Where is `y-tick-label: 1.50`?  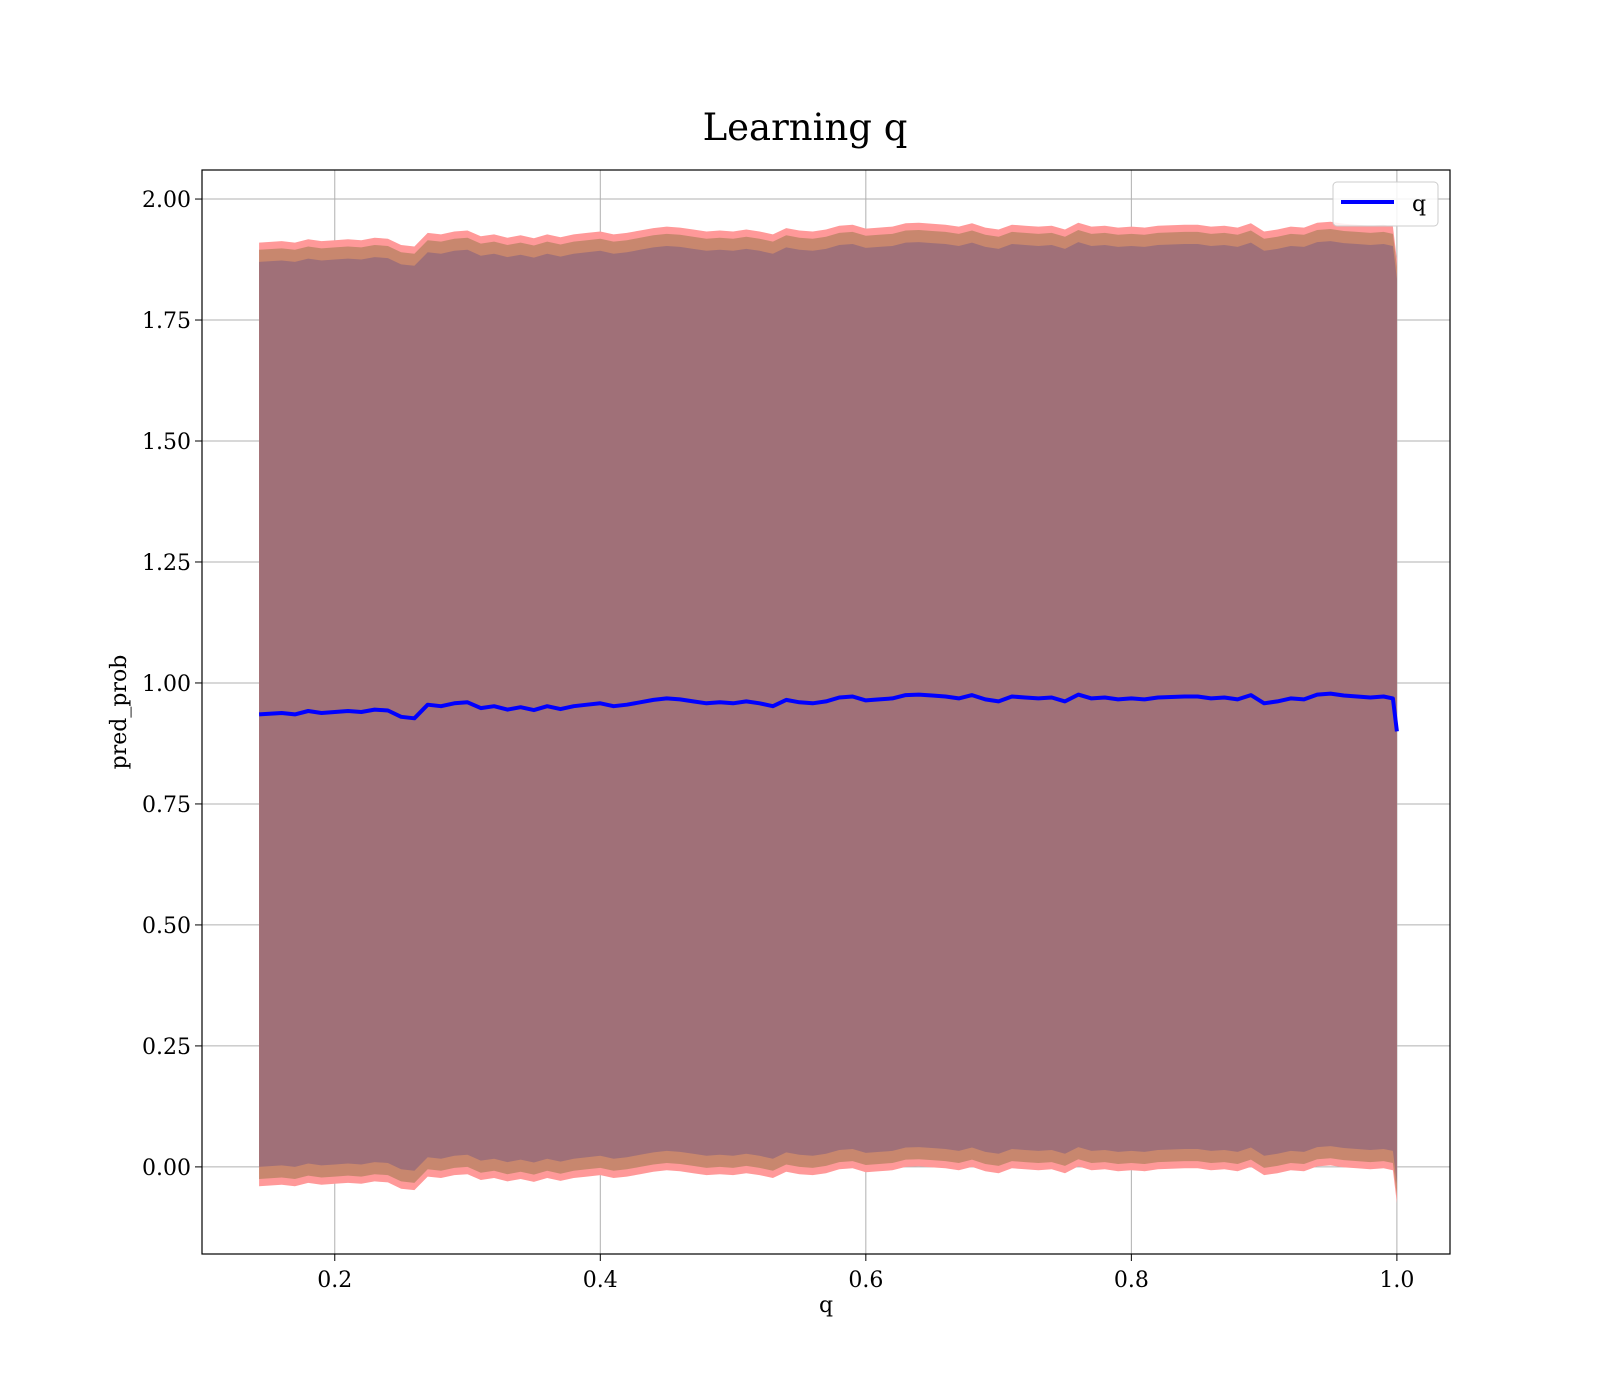
y-tick-label: 1.50 is located at coordinates (166, 442).